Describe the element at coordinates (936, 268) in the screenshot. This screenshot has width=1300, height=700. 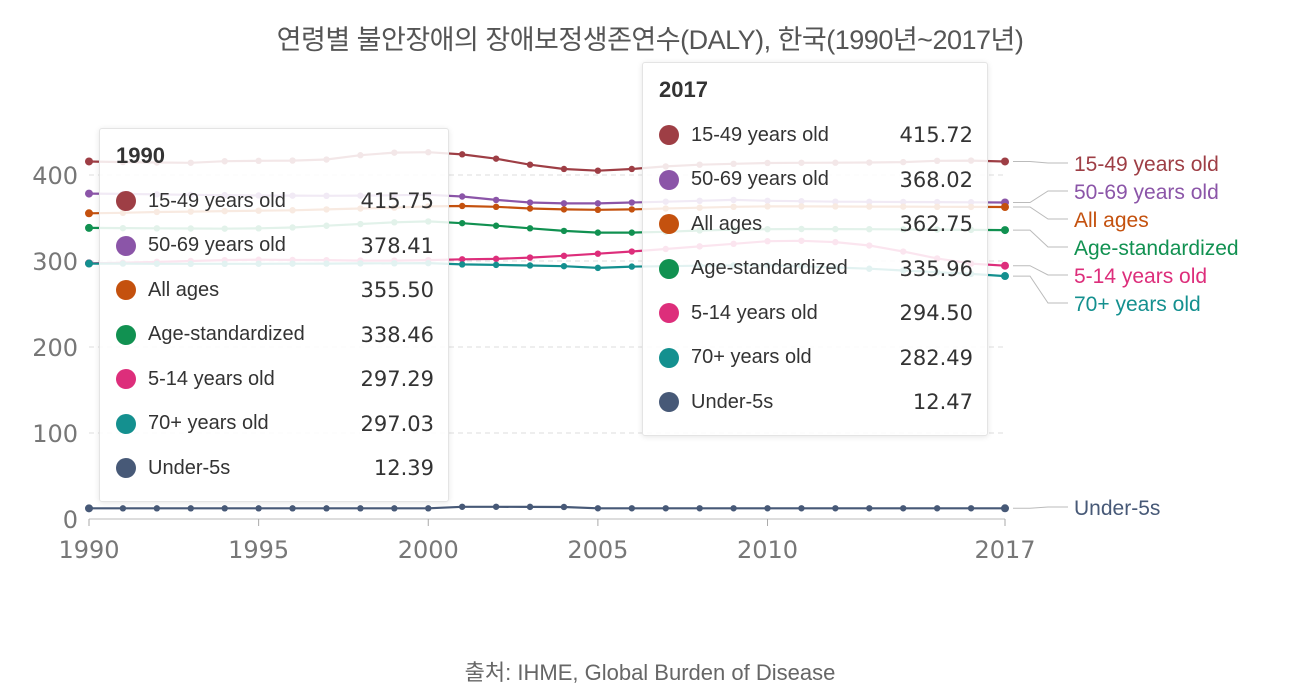
I see `tooltip-series-value: 335.96` at that location.